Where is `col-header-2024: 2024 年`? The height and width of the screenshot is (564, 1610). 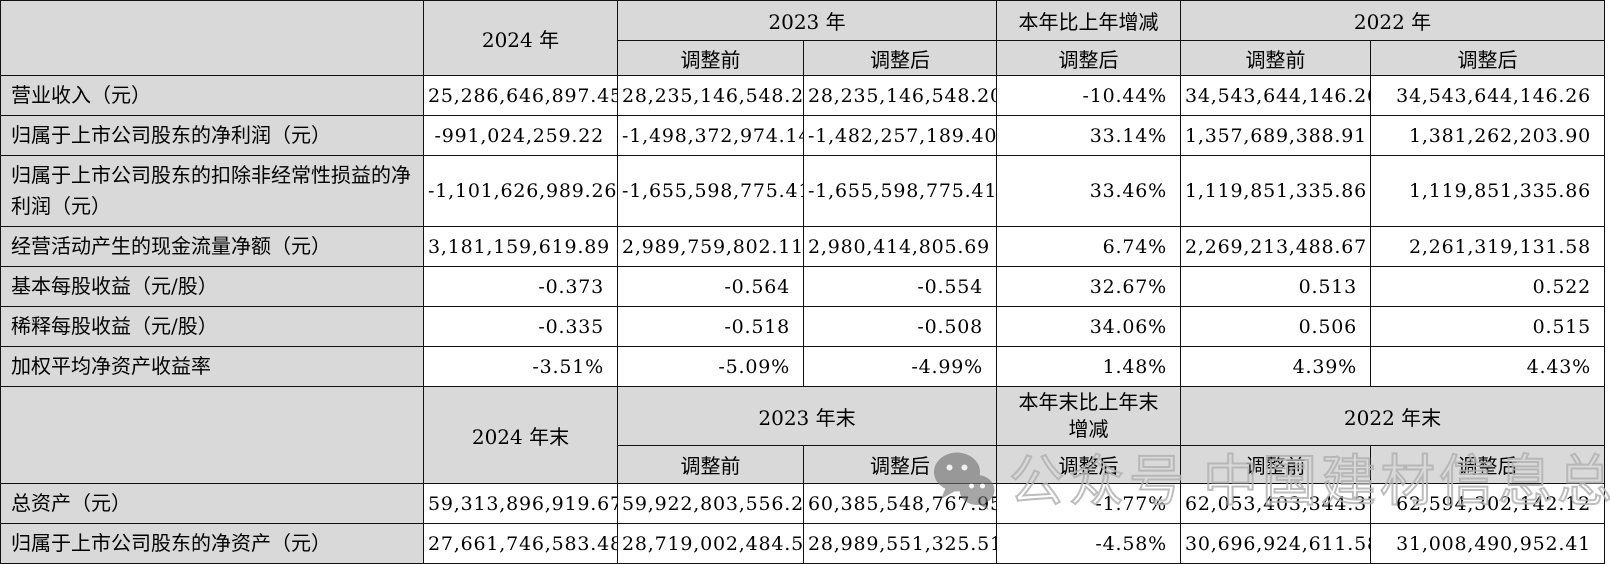 col-header-2024: 2024 年 is located at coordinates (520, 38).